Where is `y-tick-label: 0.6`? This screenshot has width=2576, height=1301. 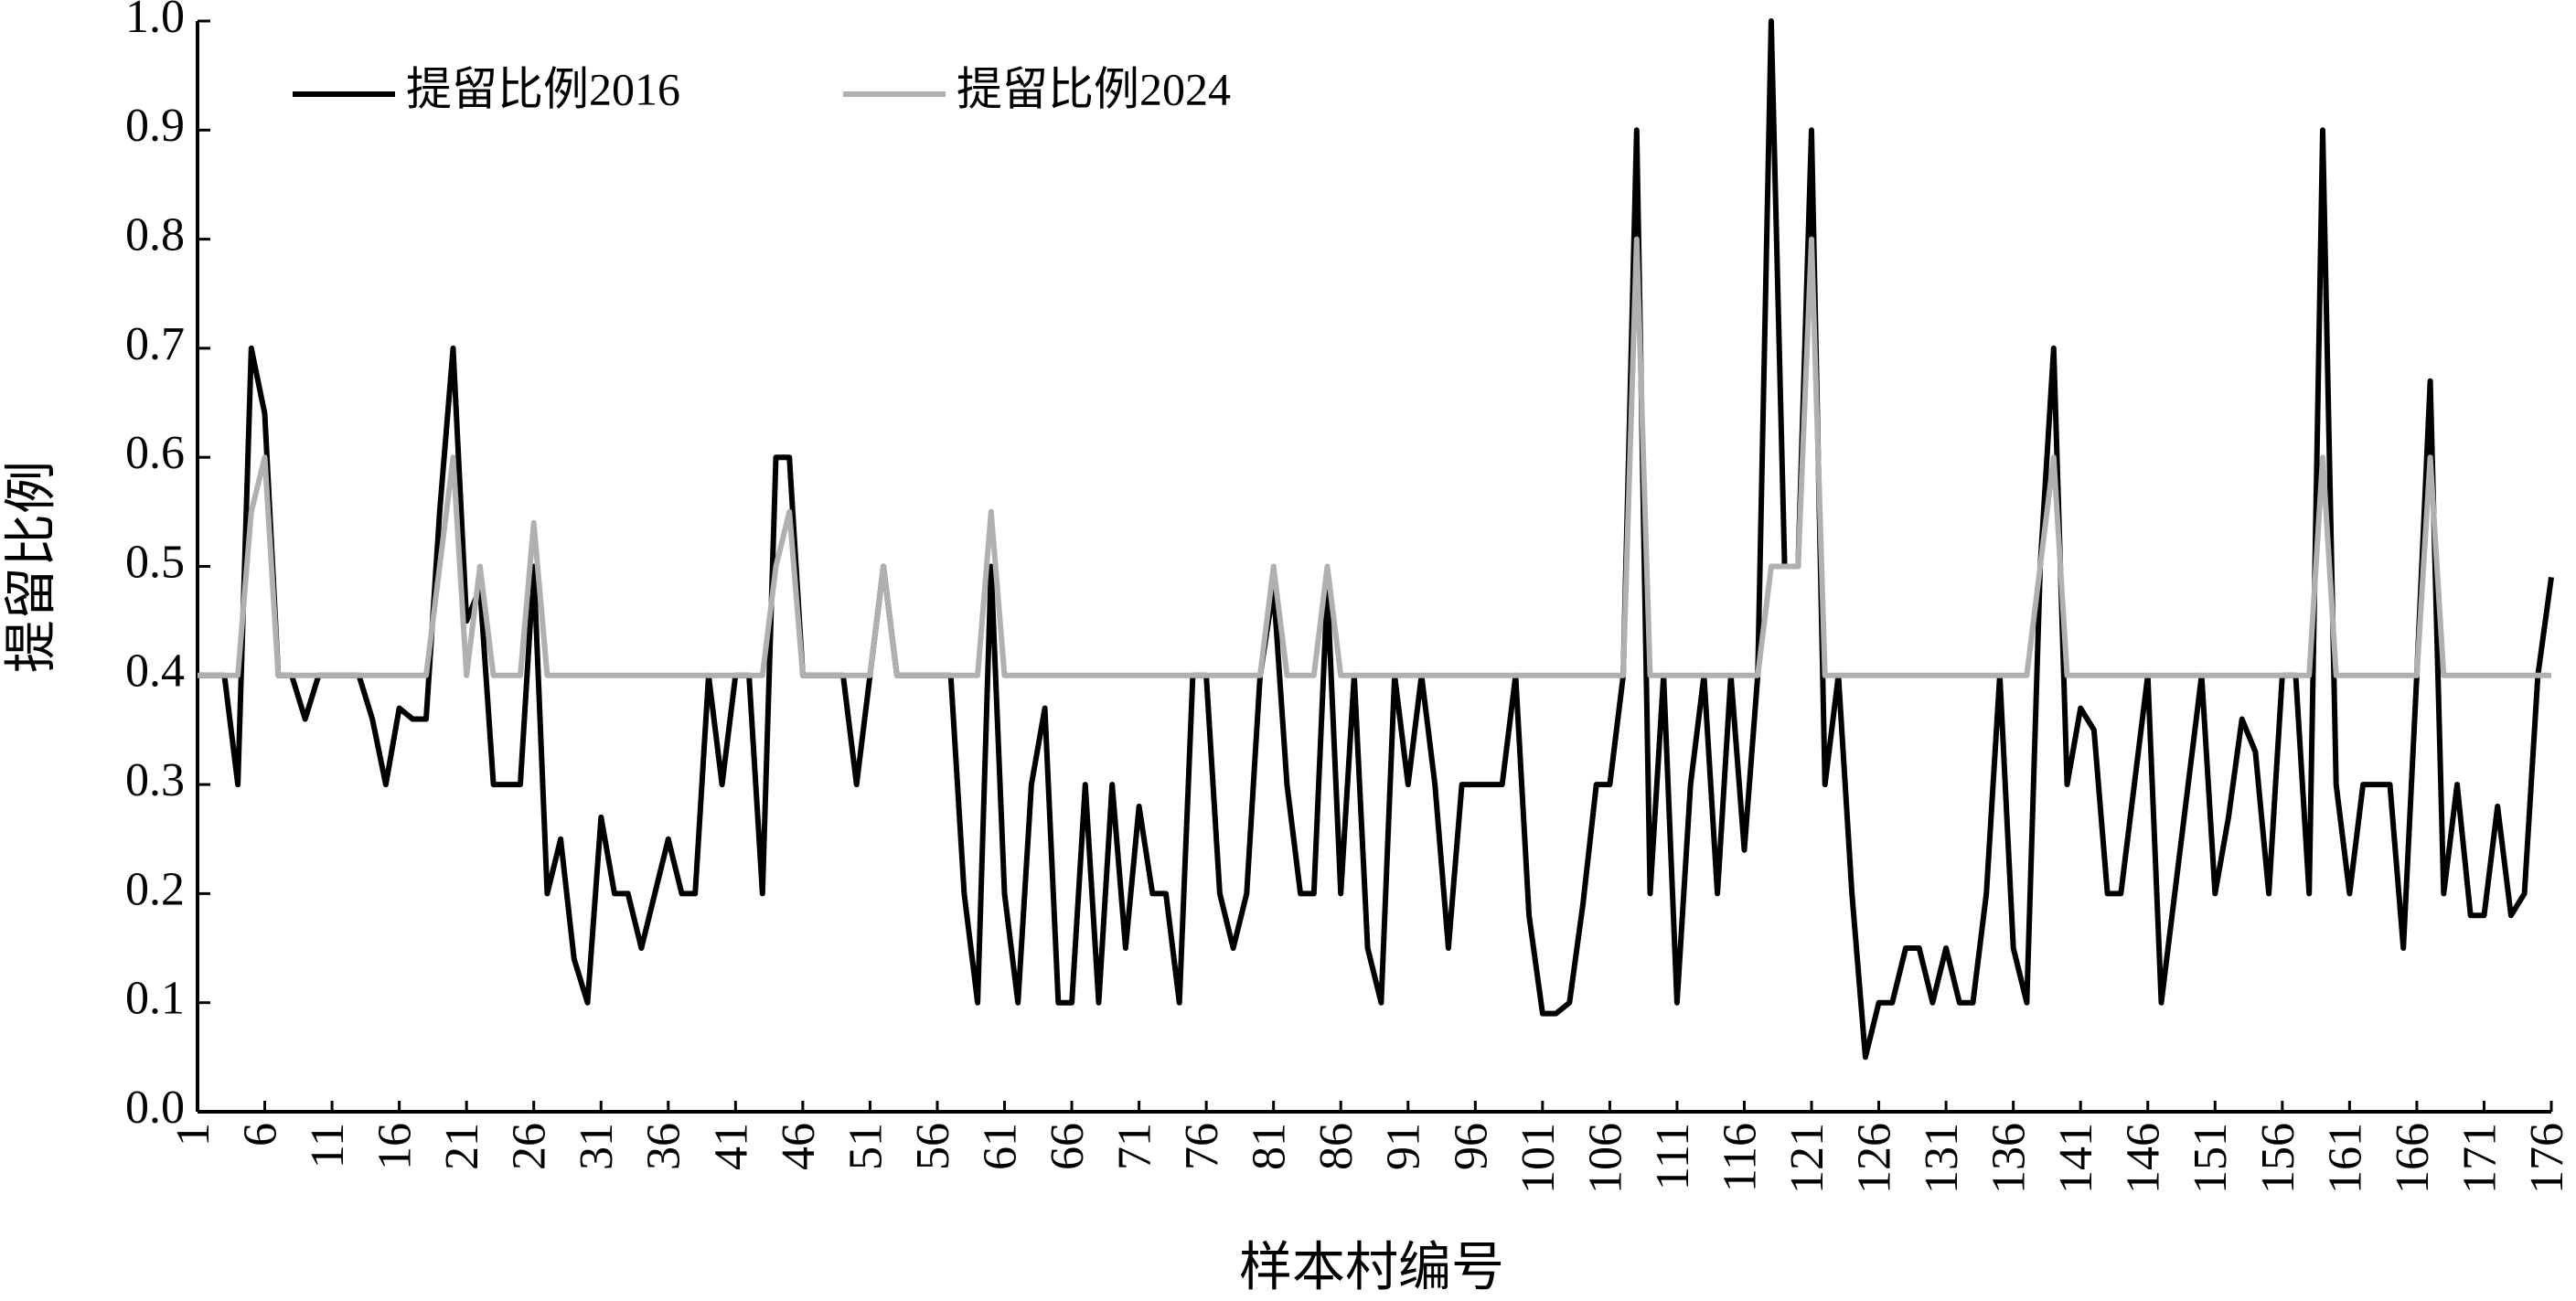
y-tick-label: 0.6 is located at coordinates (155, 453).